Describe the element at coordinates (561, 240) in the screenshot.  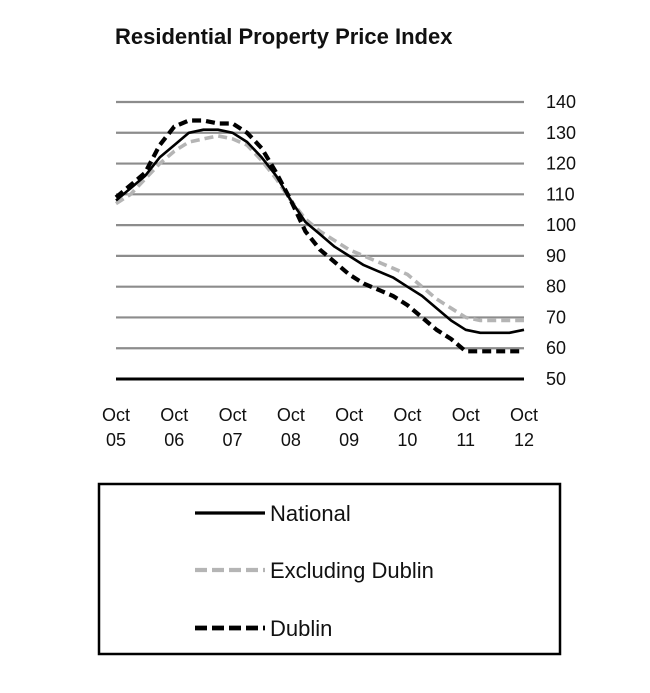
I see `y-axis-ticks: 140 130 120 110 100 90 80 70 60 50` at that location.